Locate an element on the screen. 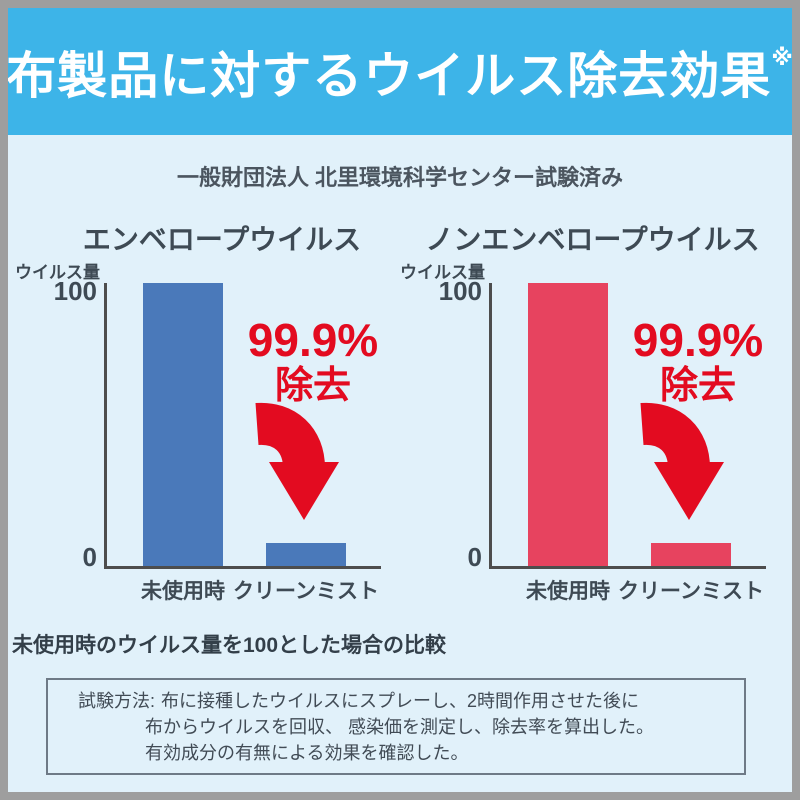 This screenshot has width=800, height=800. comparison-footnote: 未使用時のウイルス量を100とした場合の比較 is located at coordinates (229, 645).